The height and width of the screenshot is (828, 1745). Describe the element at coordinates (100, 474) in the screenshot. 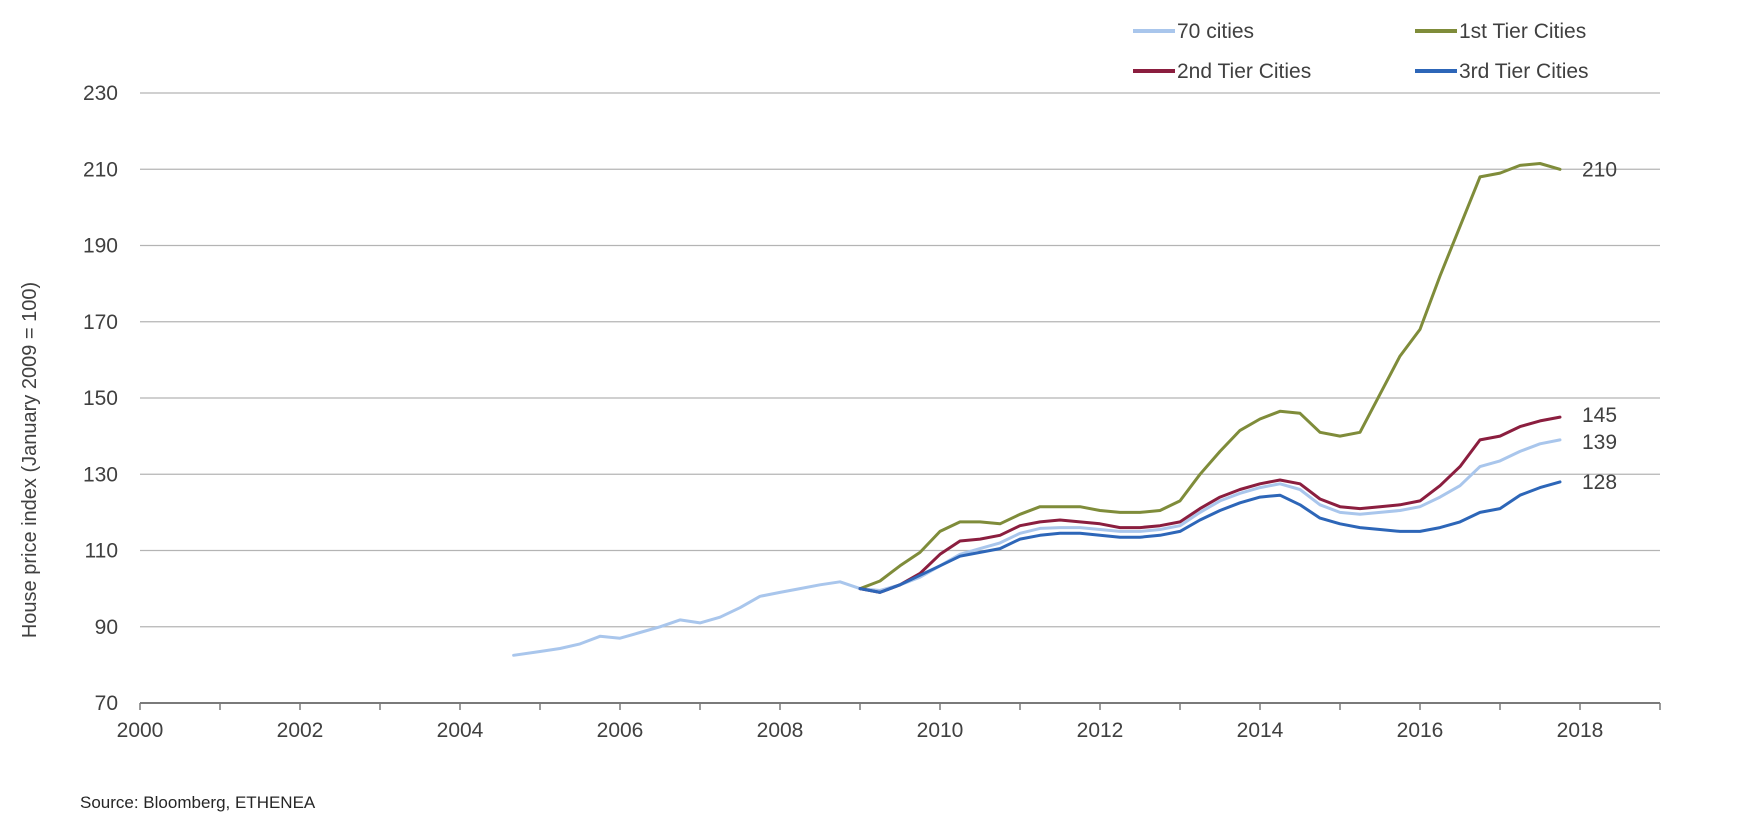

I see `y-tick-label: 130` at that location.